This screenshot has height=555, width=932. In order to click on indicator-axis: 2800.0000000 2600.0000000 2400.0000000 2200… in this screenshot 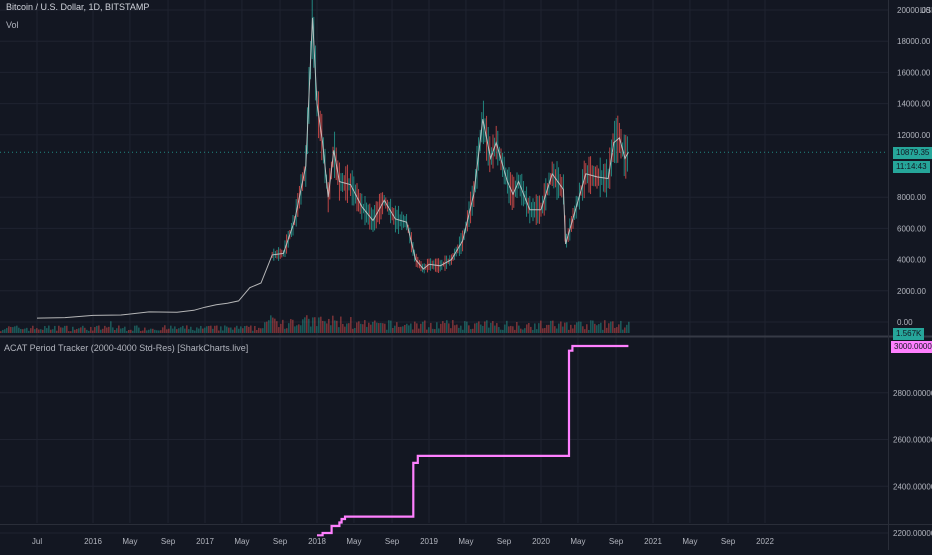, I will do `click(912, 463)`.